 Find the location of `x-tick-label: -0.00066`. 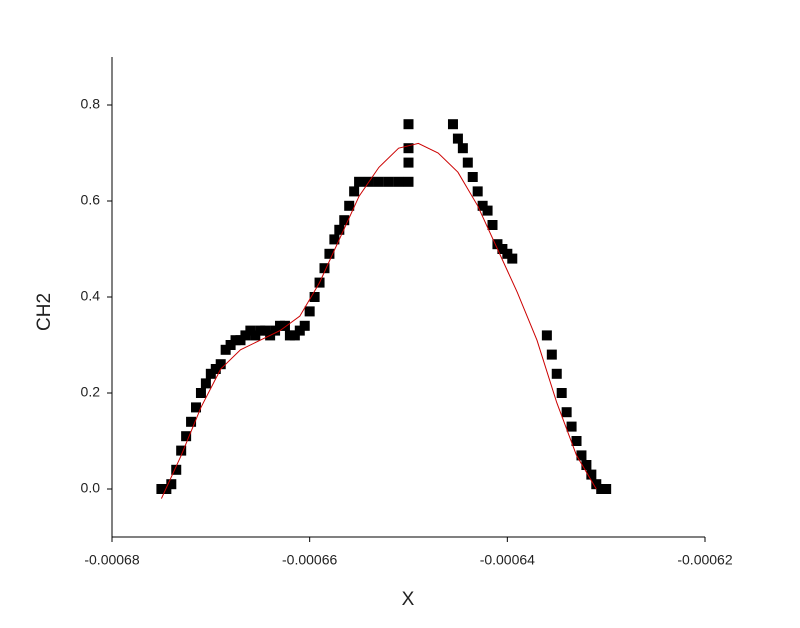

x-tick-label: -0.00066 is located at coordinates (309, 560).